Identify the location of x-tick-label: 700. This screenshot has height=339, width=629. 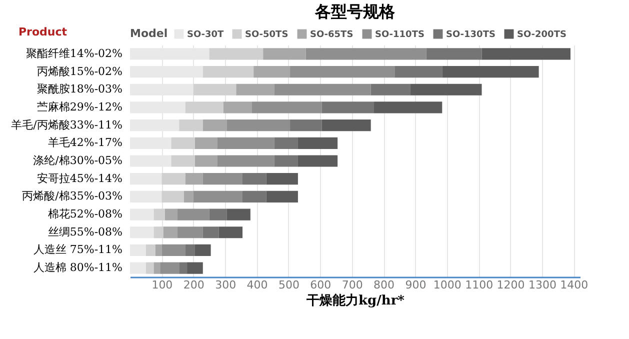
(352, 285).